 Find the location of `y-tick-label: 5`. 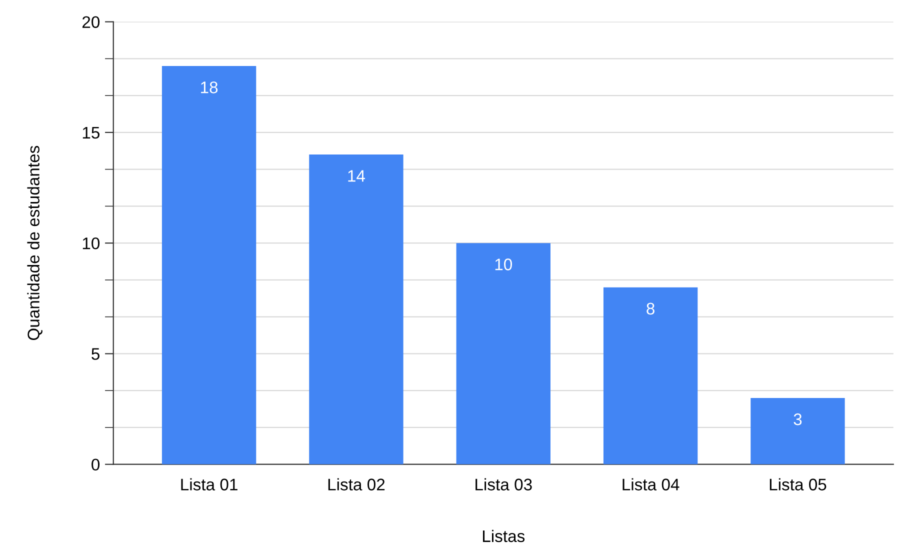

y-tick-label: 5 is located at coordinates (96, 354).